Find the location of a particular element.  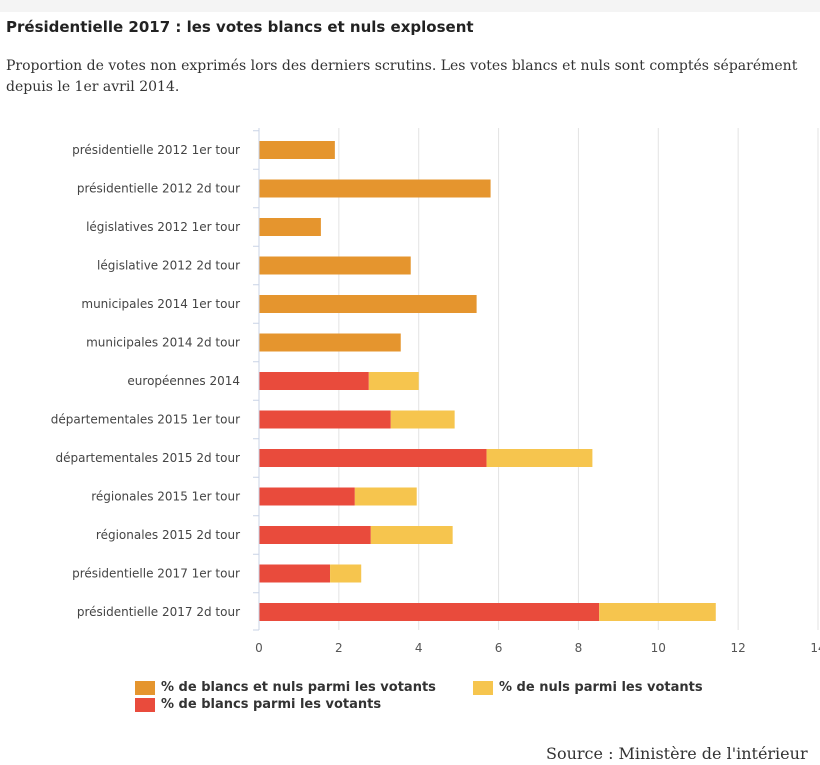

legend-label: % de blancs parmi les votants is located at coordinates (271, 704).